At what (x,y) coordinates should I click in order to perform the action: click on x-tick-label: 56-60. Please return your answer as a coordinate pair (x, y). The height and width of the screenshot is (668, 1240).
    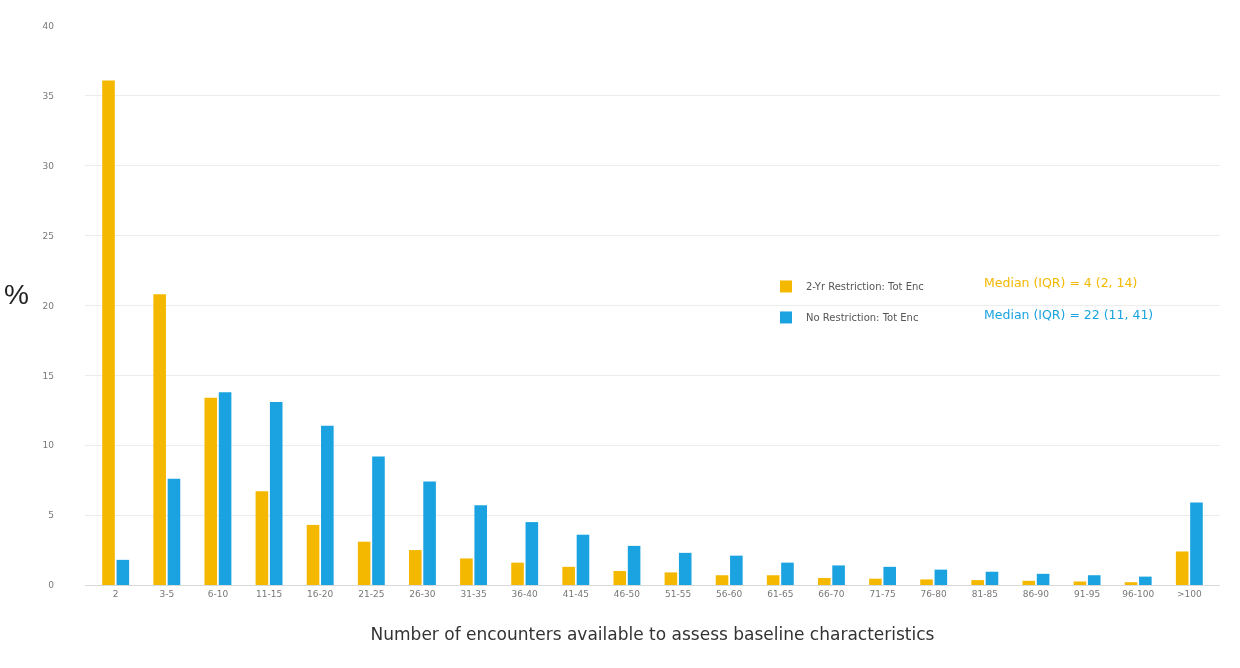
    Looking at the image, I should click on (729, 593).